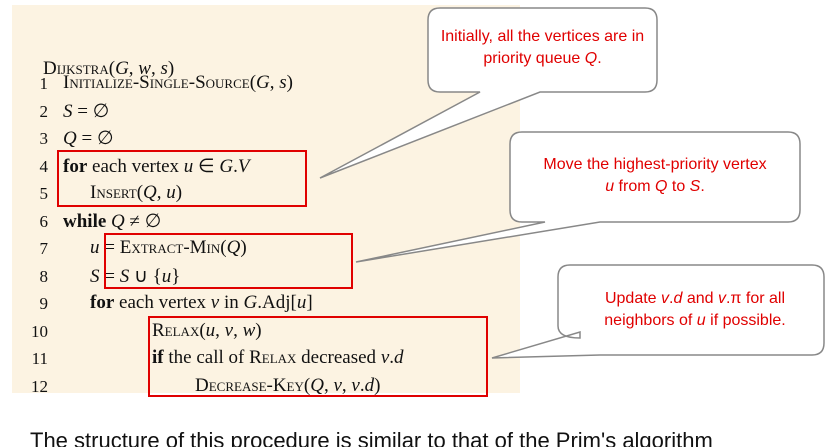  I want to click on code-text: each vertex v in G.Adj[u], so click(213, 302).